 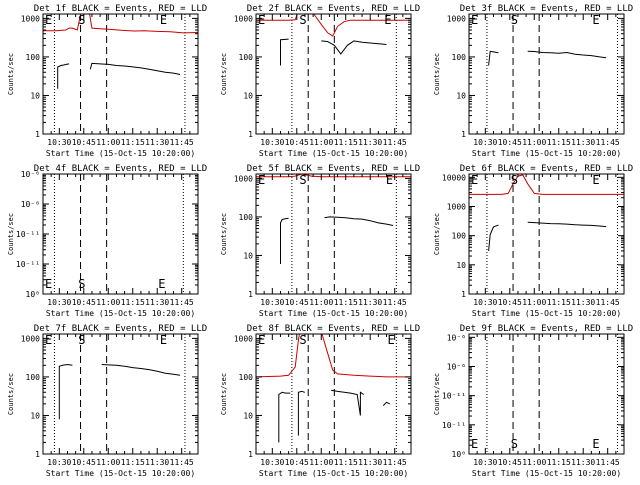 I want to click on panel-title: Det 4f BLACK = Events, RED = LLD, so click(x=120, y=169).